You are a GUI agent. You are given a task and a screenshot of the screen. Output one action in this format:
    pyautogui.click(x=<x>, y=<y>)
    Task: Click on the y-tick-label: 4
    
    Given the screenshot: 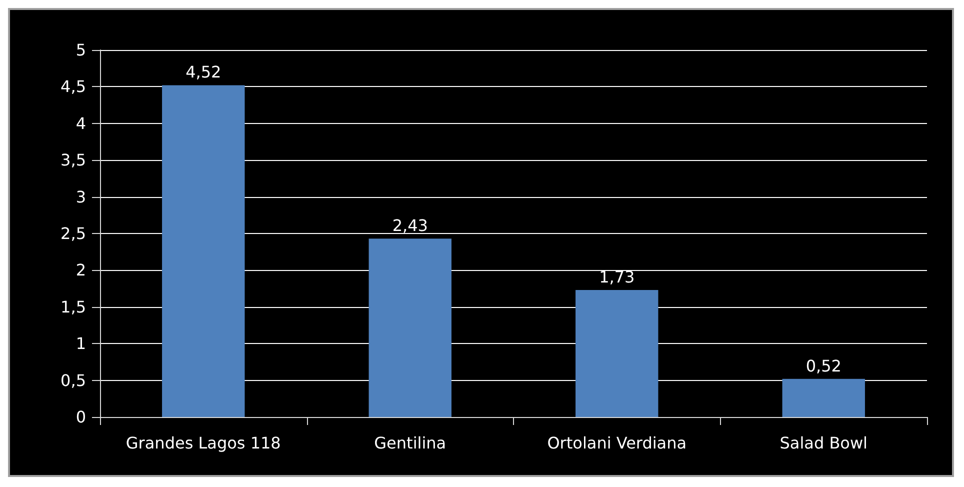 What is the action you would take?
    pyautogui.click(x=81, y=123)
    